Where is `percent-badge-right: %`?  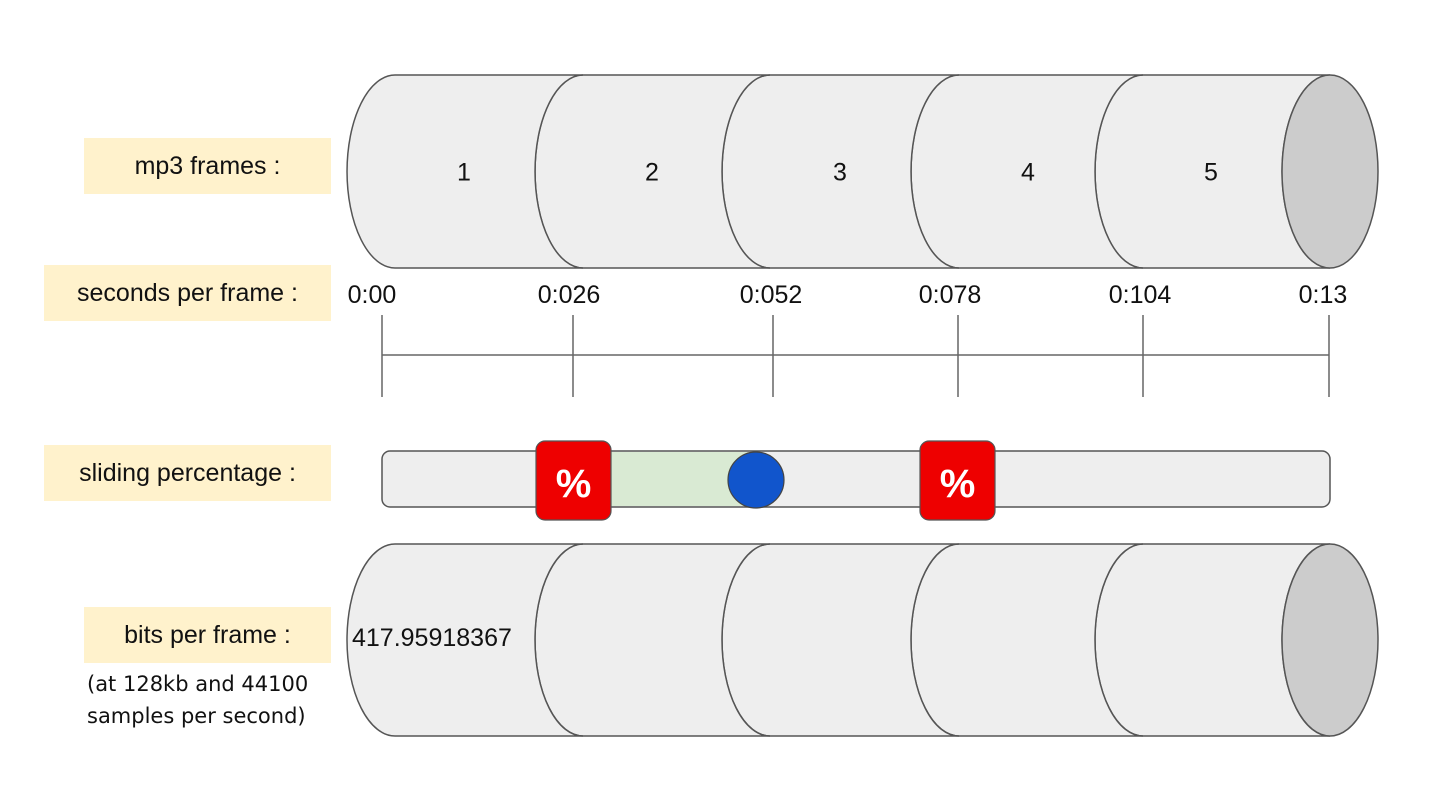
percent-badge-right: % is located at coordinates (957, 480).